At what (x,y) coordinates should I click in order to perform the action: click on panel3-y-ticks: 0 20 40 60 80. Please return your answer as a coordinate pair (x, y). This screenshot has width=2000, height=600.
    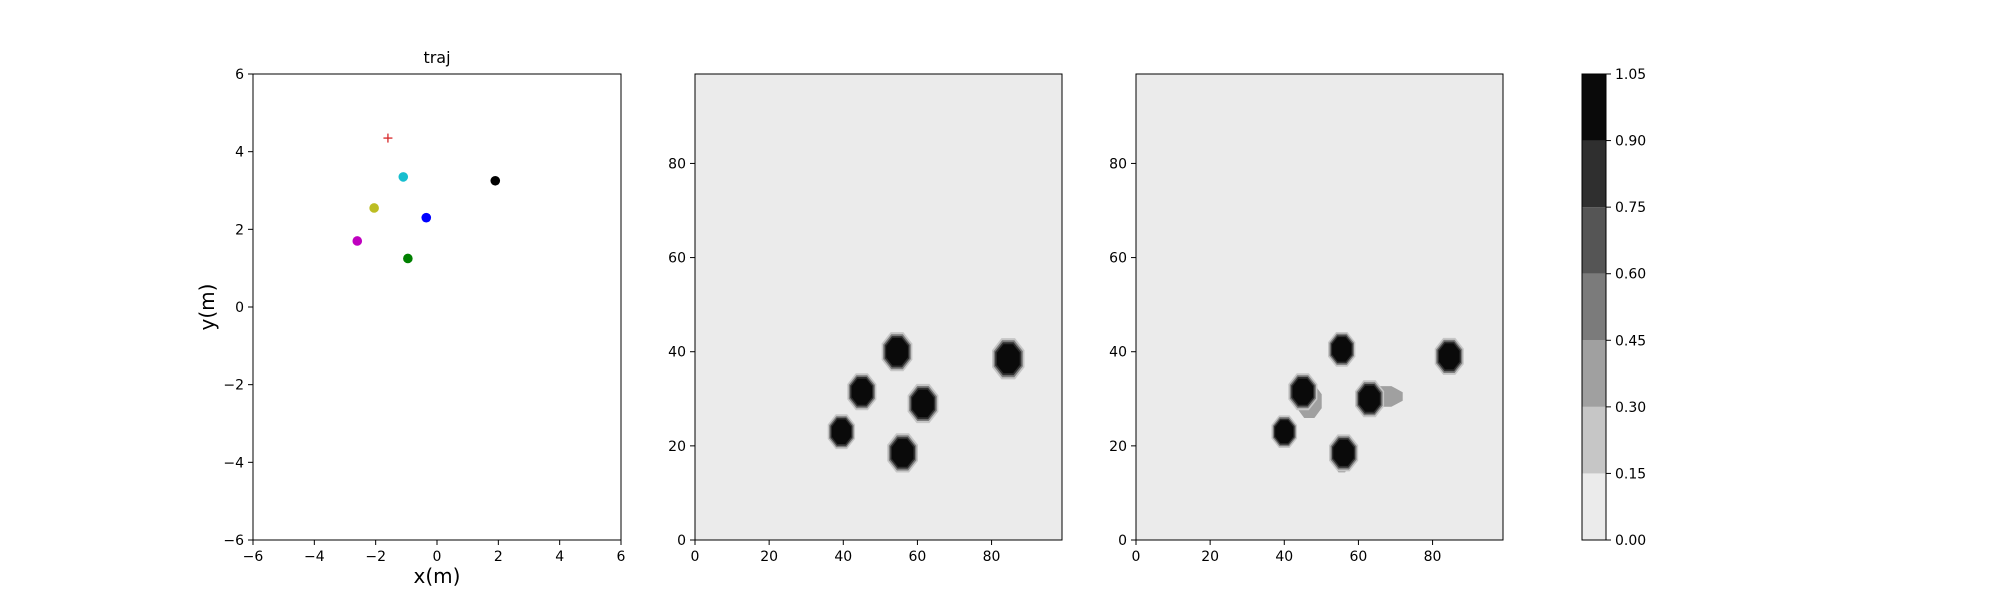
    Looking at the image, I should click on (1122, 352).